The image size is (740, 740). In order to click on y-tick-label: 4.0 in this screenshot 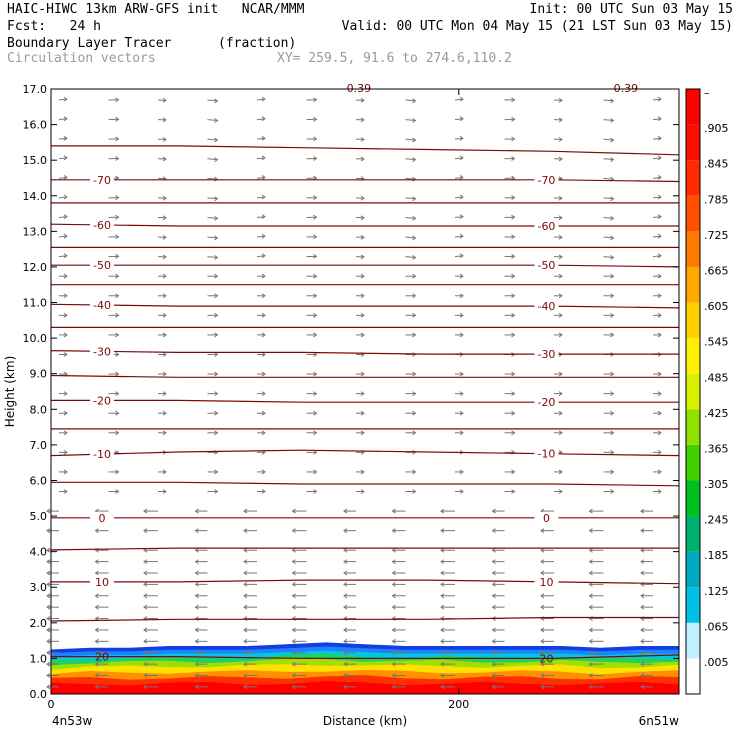, I will do `click(39, 552)`.